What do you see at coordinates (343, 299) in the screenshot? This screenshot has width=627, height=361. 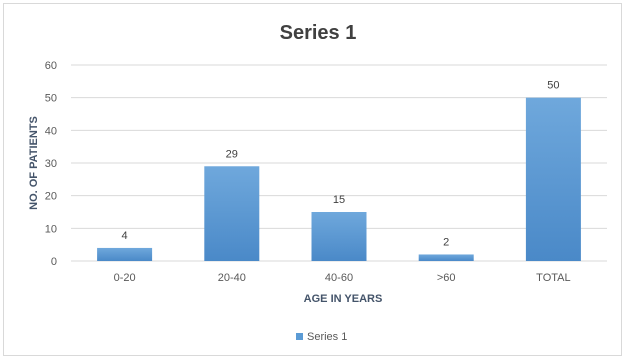 I see `x-axis-title: AGE IN YEARS` at bounding box center [343, 299].